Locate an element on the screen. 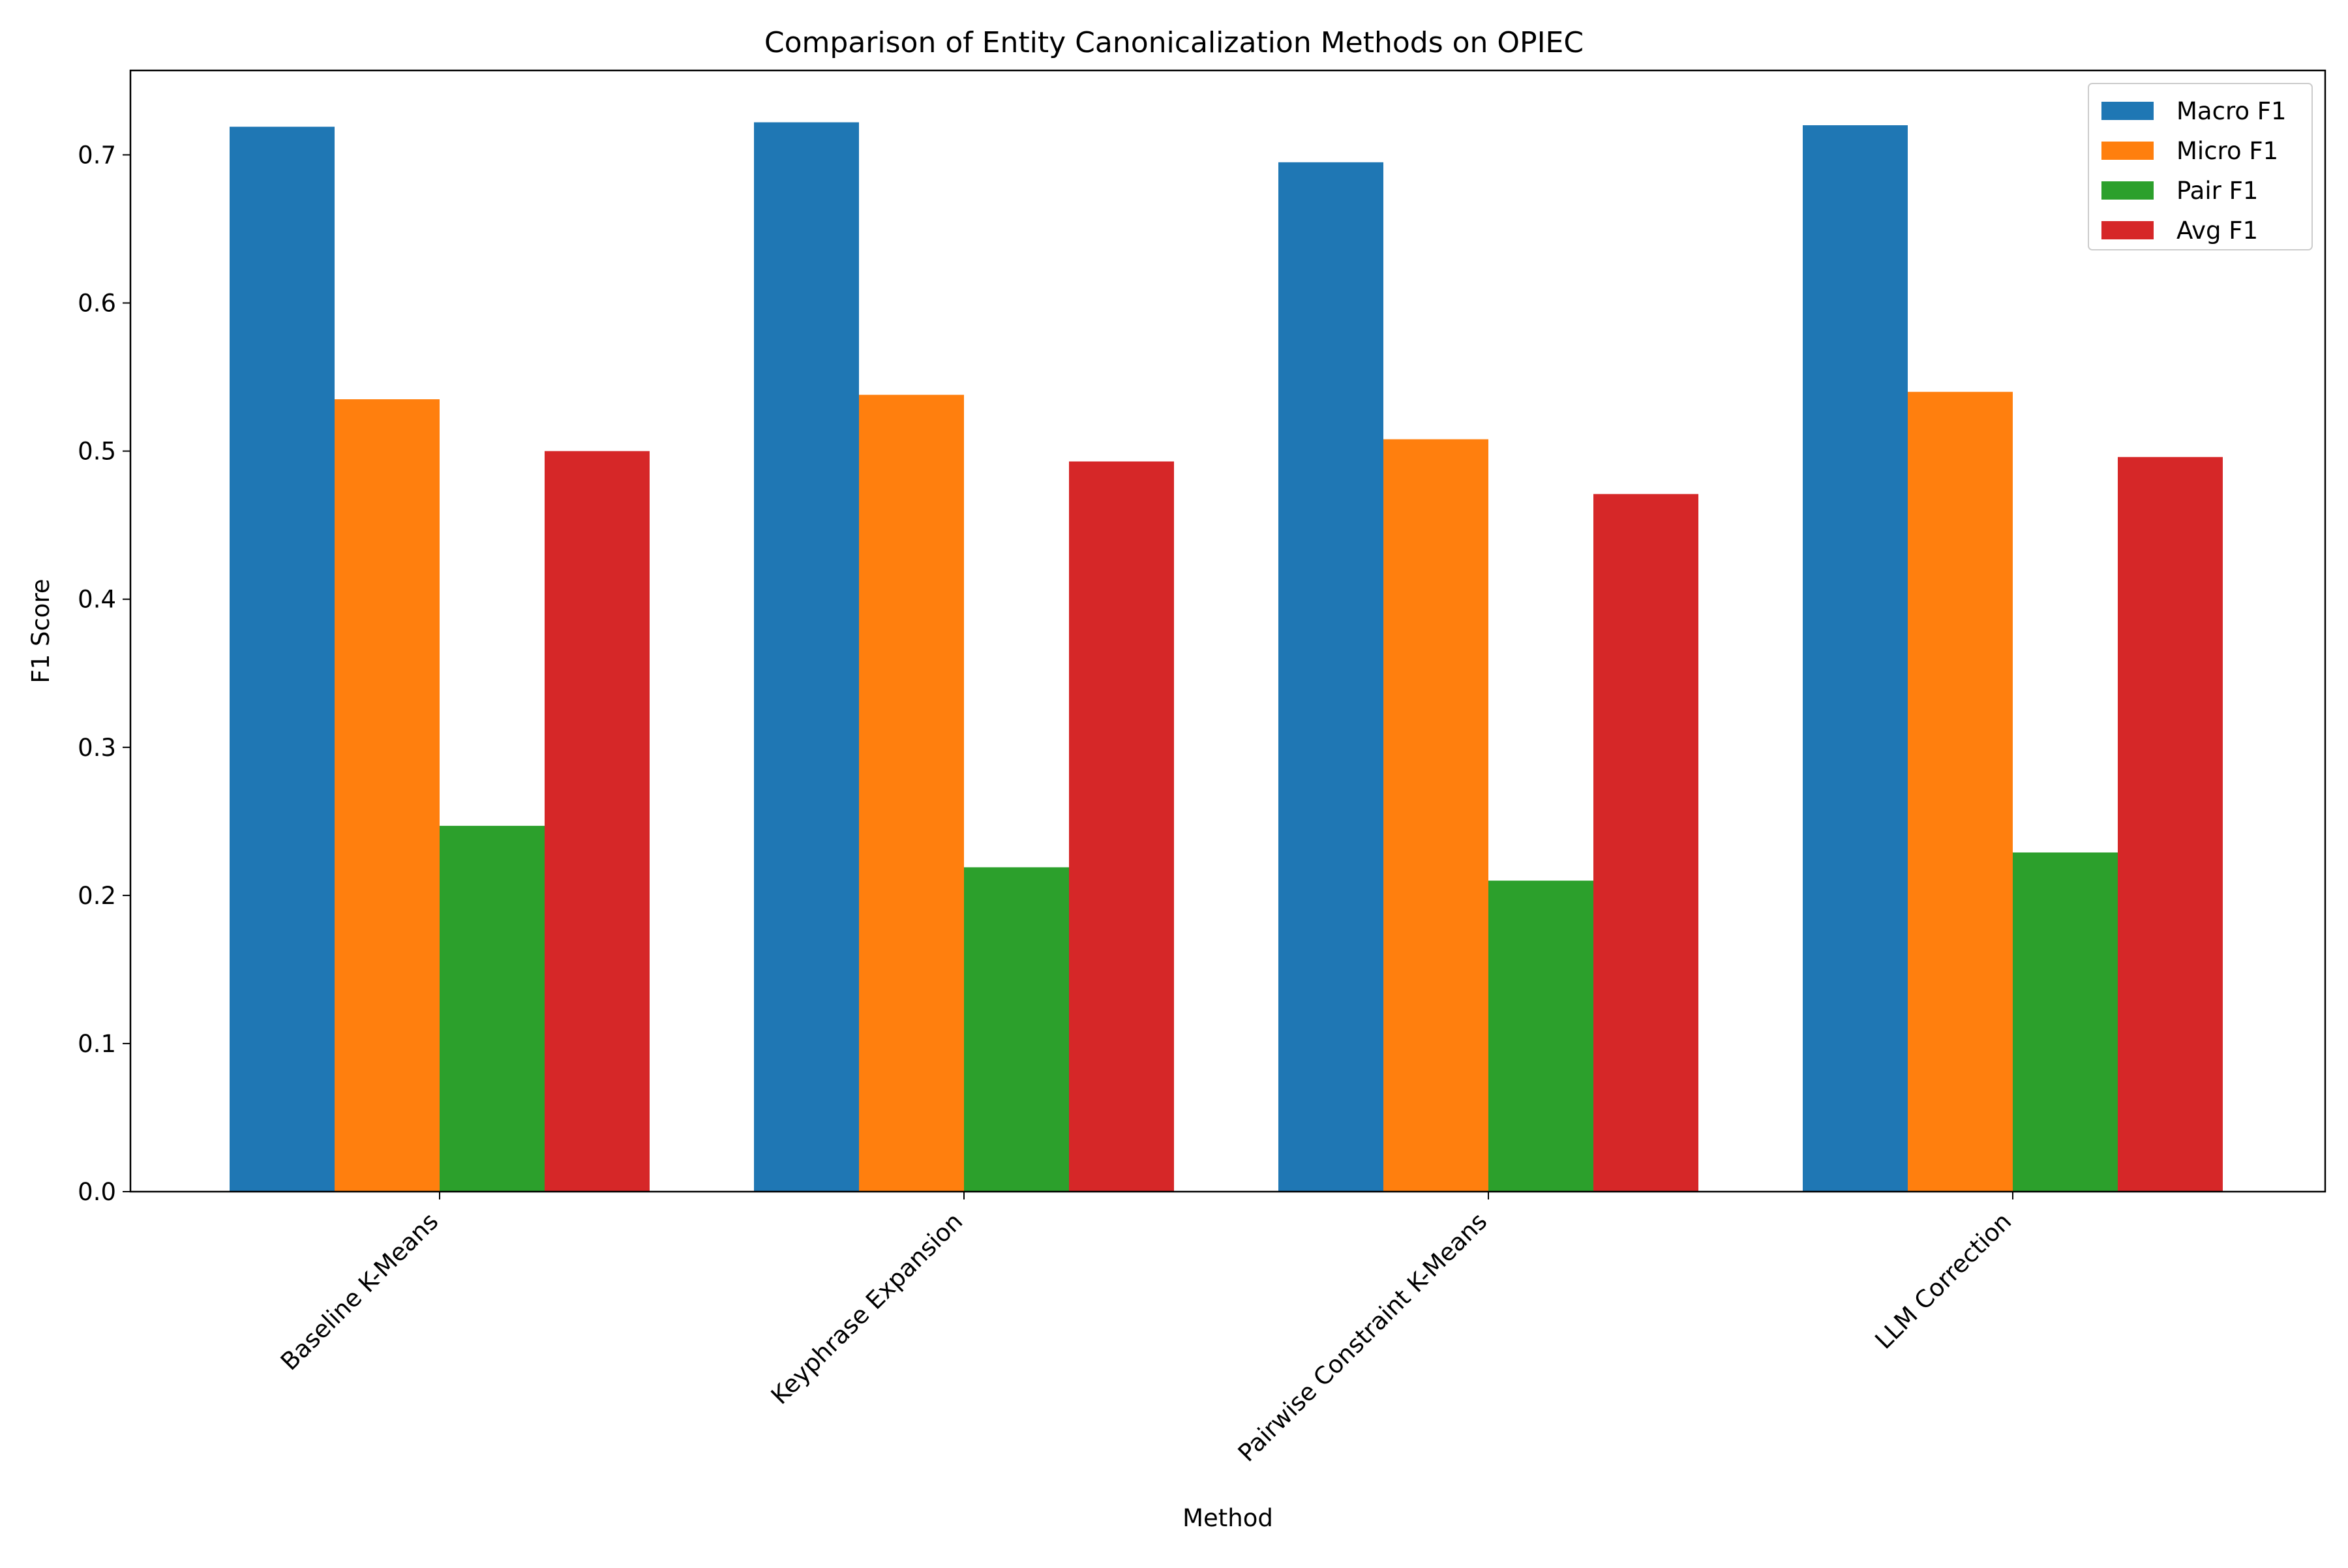 The height and width of the screenshot is (1568, 2348). y-tick-label: 0.4 is located at coordinates (97, 600).